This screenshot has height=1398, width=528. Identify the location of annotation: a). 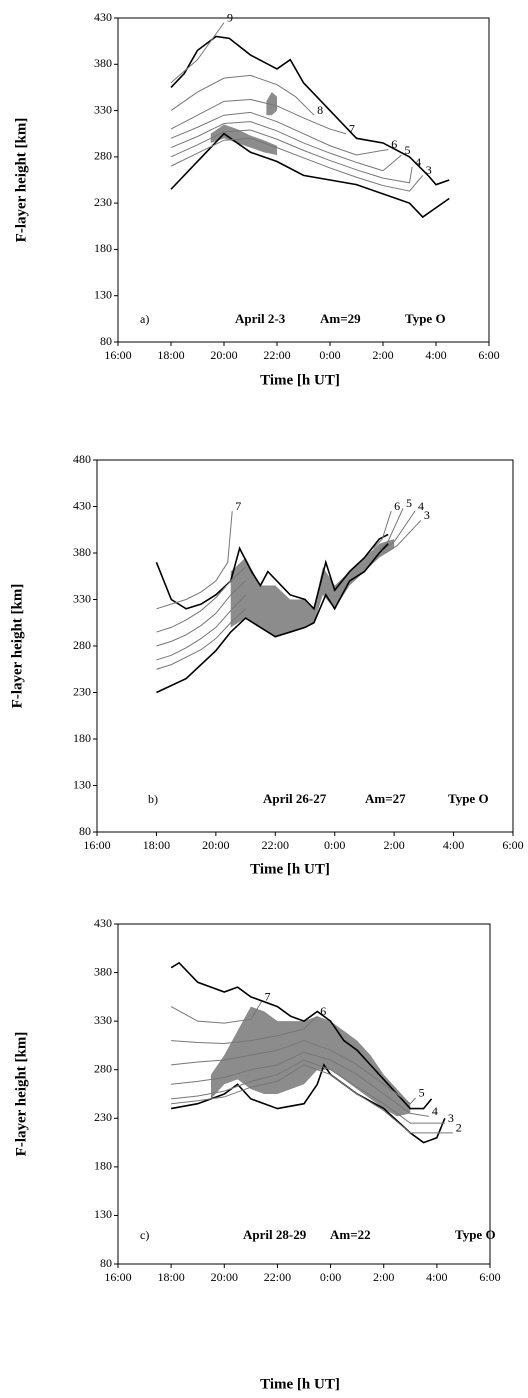
(144, 319).